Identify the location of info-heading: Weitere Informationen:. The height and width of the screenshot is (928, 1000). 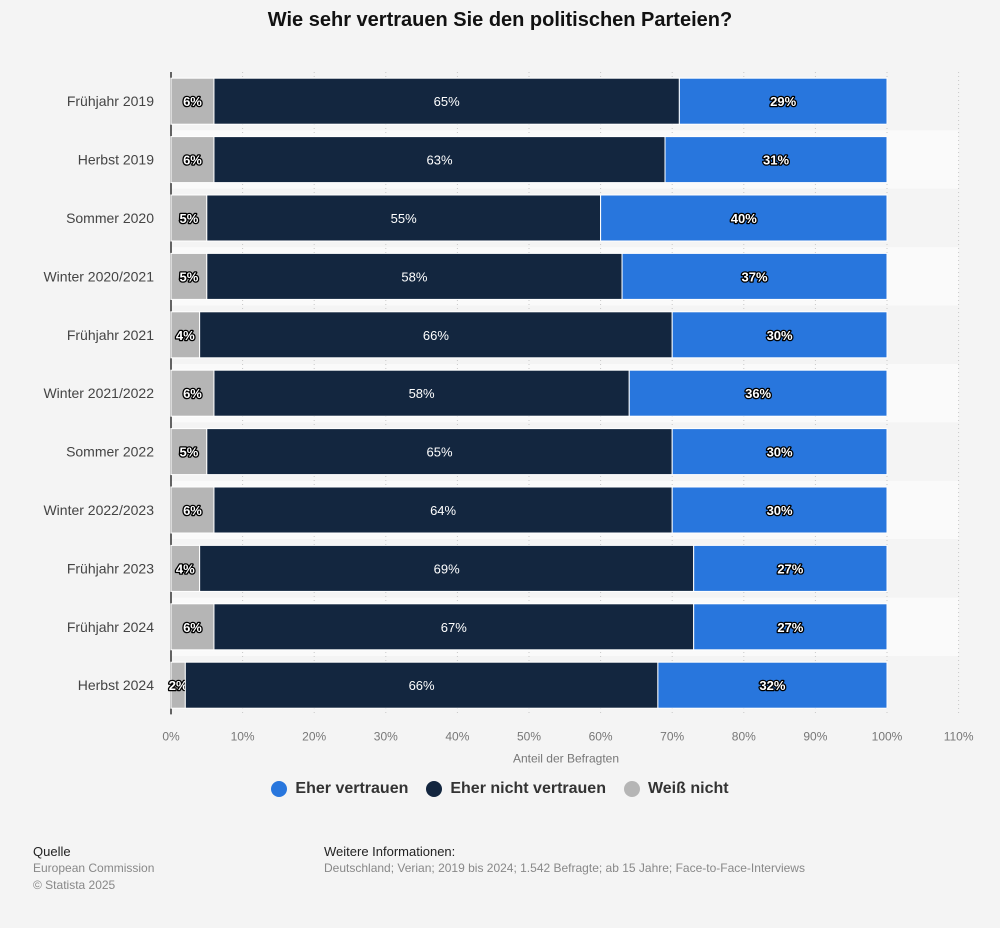
(390, 851).